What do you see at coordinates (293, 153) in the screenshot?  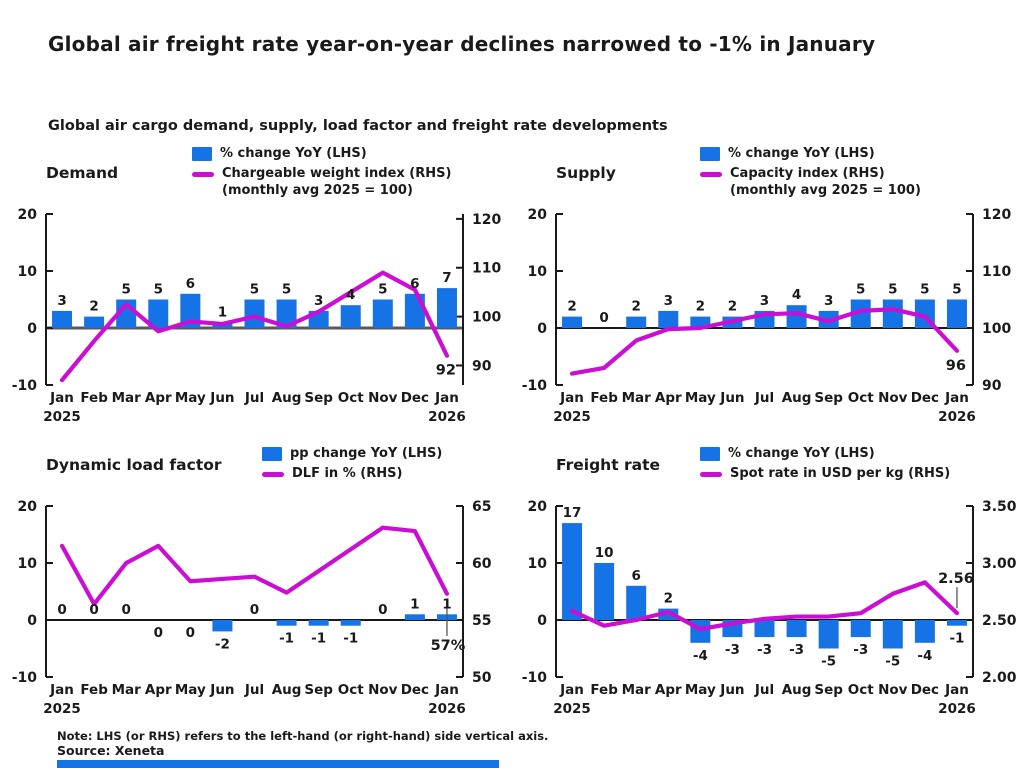 I see `legend-bar-label: % change YoY (LHS)` at bounding box center [293, 153].